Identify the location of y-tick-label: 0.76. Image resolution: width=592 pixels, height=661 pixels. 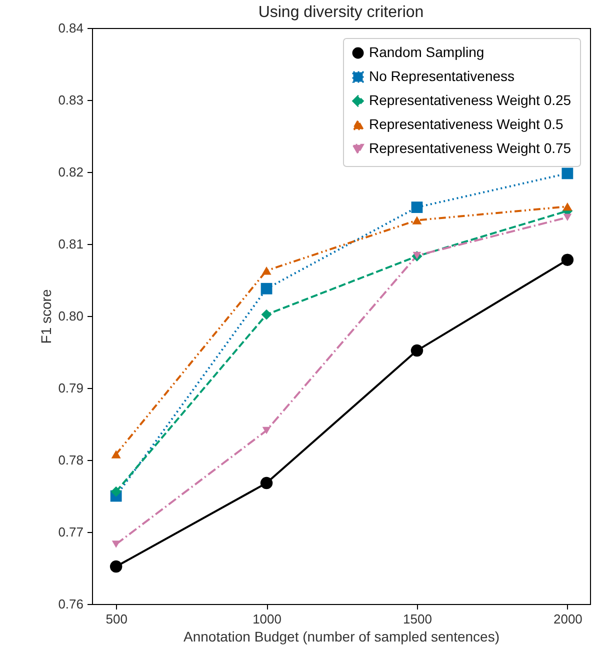
(71, 604).